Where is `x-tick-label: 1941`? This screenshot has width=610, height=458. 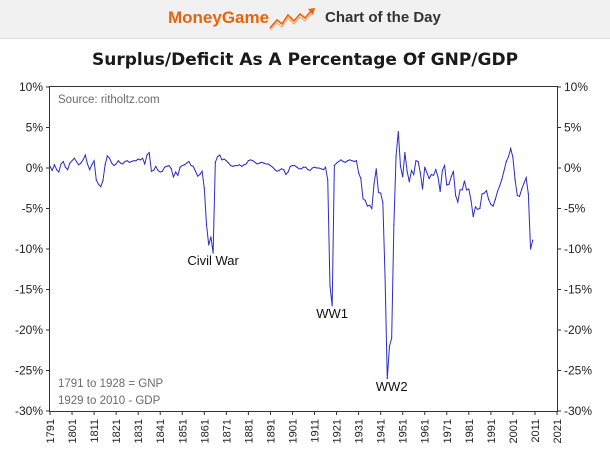
x-tick-label: 1941 is located at coordinates (382, 431).